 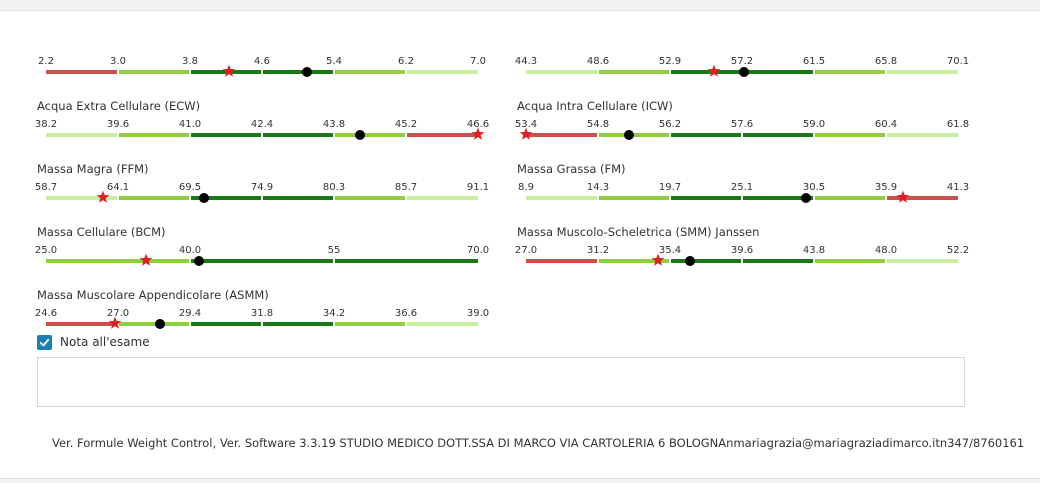 What do you see at coordinates (406, 61) in the screenshot?
I see `tick-label: 6.2` at bounding box center [406, 61].